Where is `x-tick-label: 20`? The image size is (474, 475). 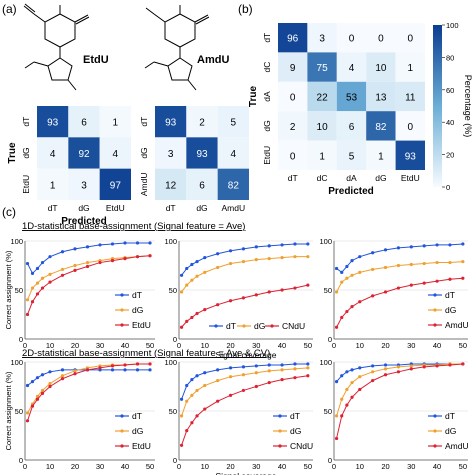
x-tick-label: 20 is located at coordinates (385, 466).